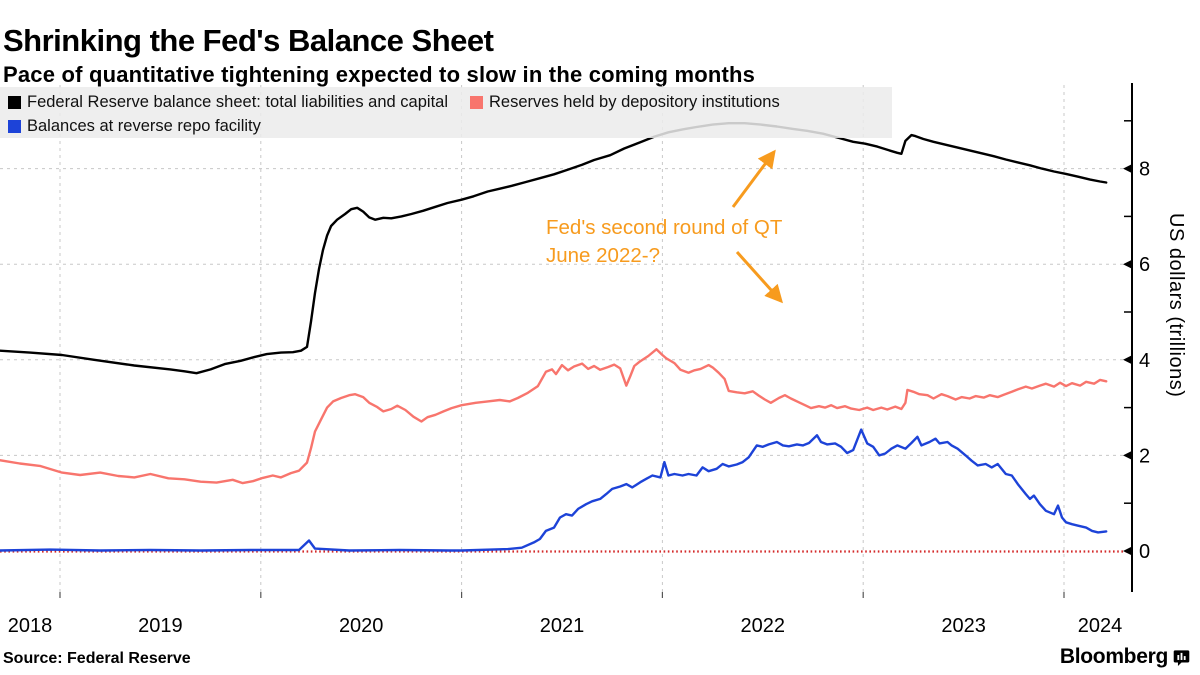  I want to click on x-year-label: 2023, so click(963, 626).